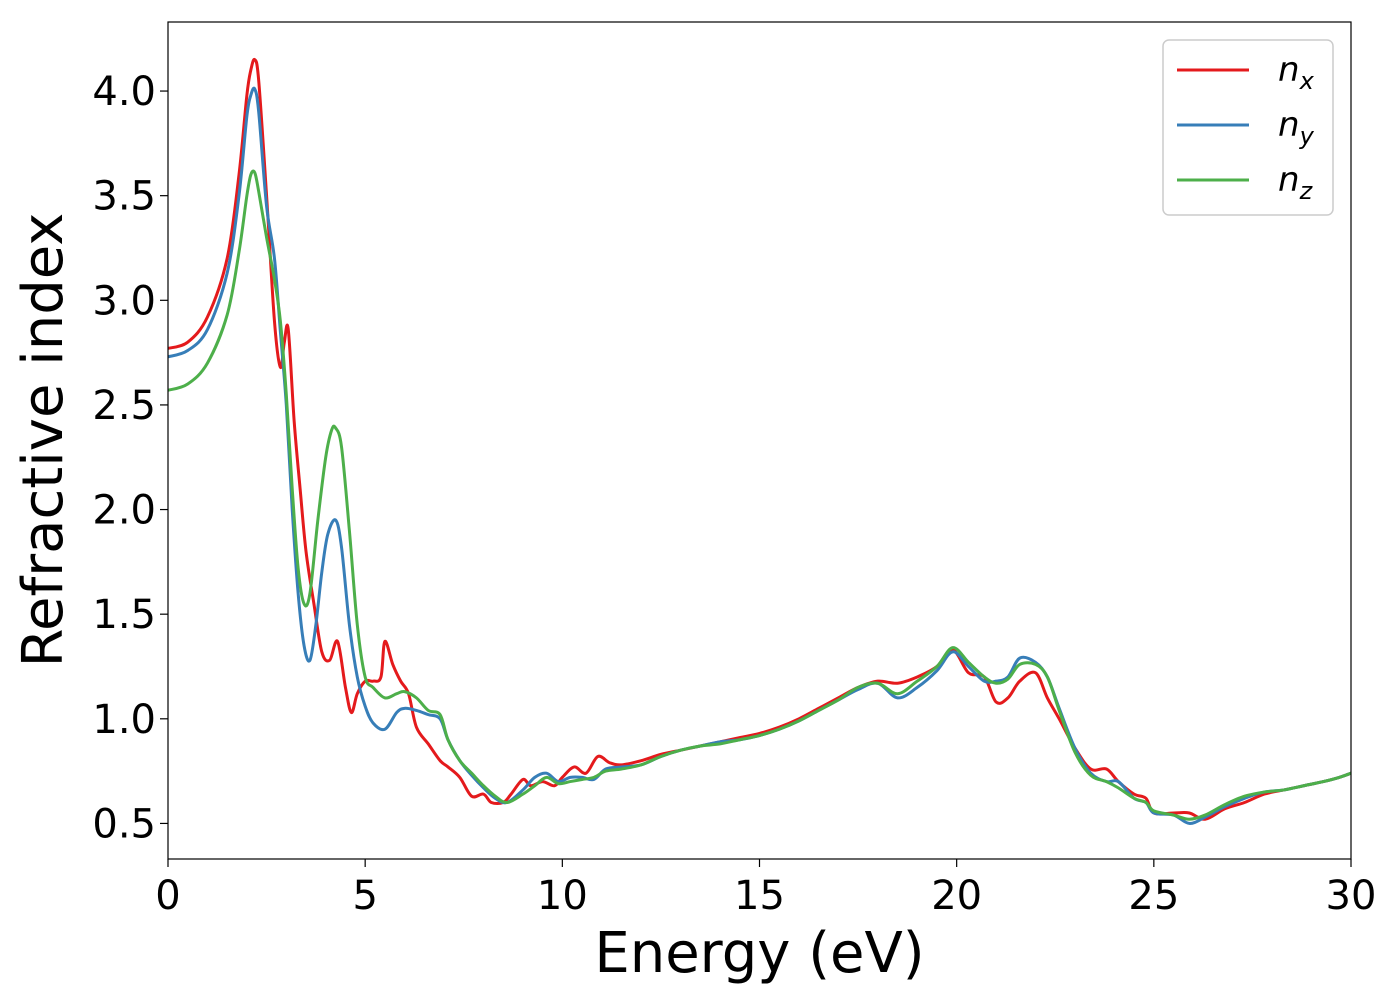 The height and width of the screenshot is (1000, 1400). I want to click on y-axis: 0.5 1.0 1.5 2.0 2.5 3.0 3.5 4.0, so click(130, 458).